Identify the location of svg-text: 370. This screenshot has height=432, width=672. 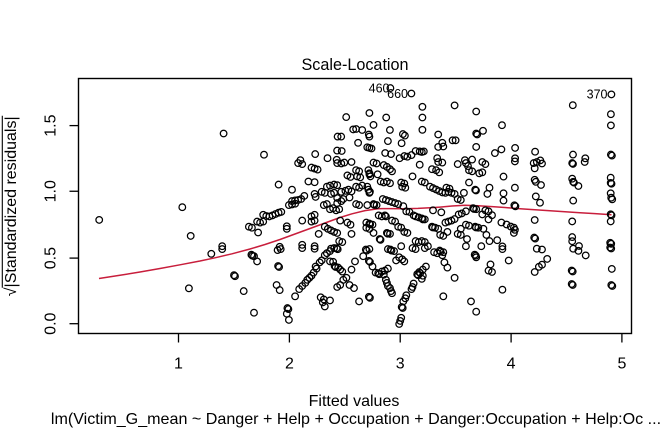
(597, 95).